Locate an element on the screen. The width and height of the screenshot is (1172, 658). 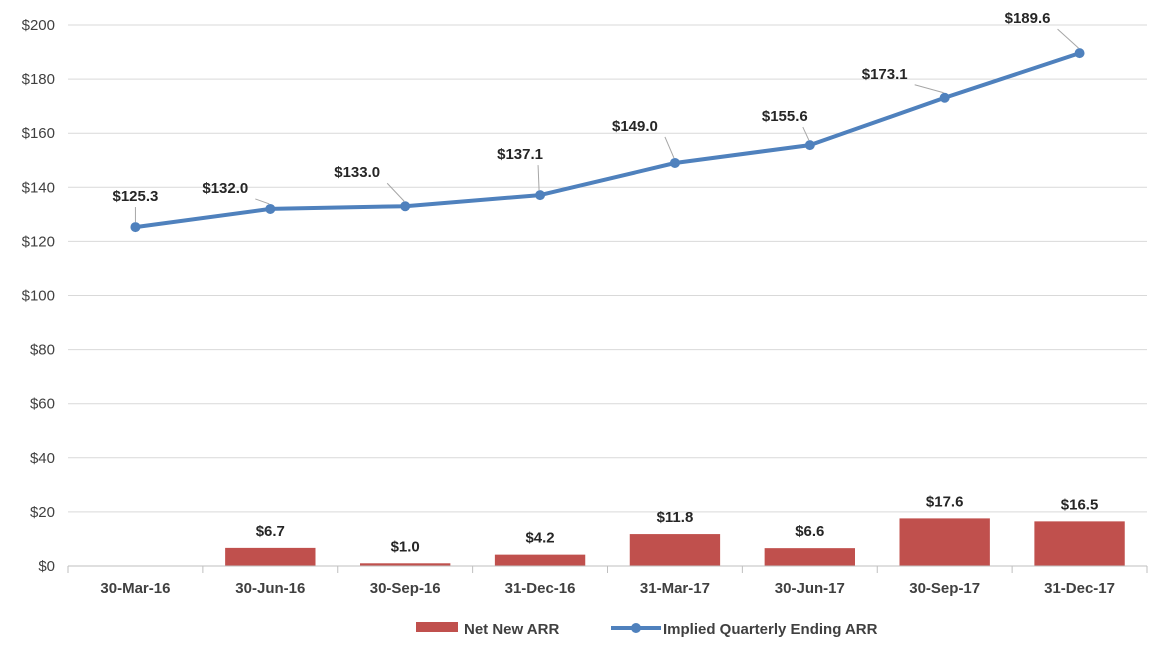
x-tick-label: 31-Mar-17 is located at coordinates (675, 588).